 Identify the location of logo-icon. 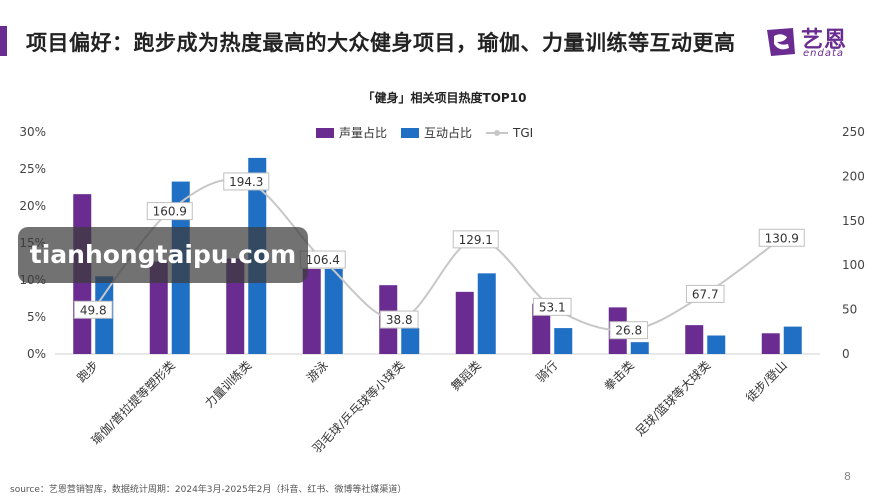
(781, 42).